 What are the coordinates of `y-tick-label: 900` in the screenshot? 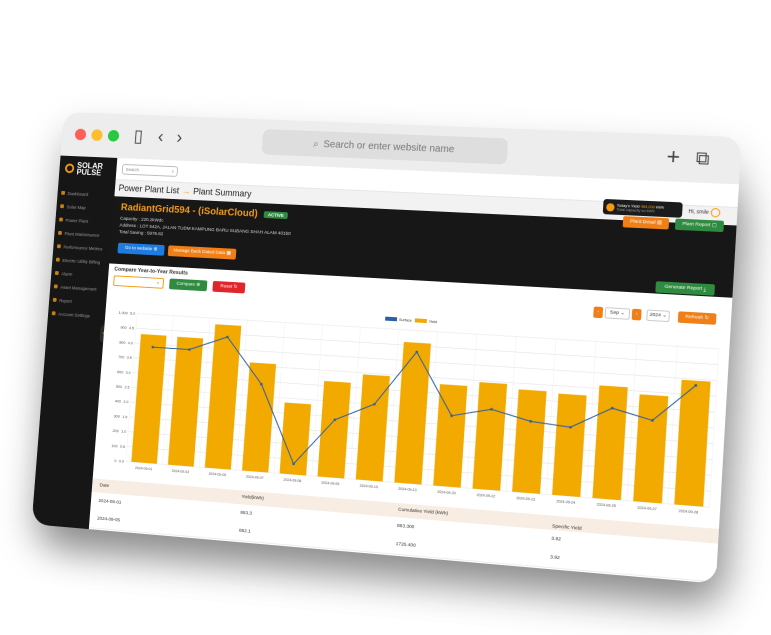 It's located at (123, 327).